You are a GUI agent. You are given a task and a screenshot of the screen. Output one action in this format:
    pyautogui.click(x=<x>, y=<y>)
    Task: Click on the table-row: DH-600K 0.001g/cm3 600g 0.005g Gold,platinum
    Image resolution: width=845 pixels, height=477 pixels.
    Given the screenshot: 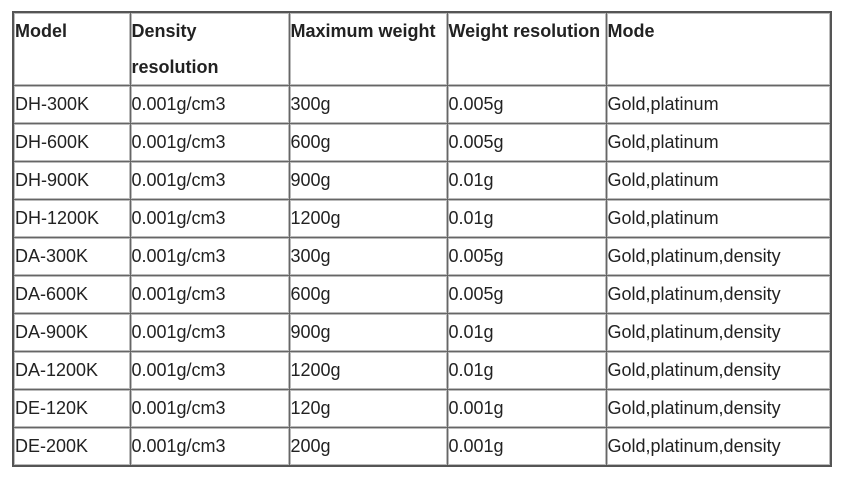 What is the action you would take?
    pyautogui.click(x=422, y=142)
    